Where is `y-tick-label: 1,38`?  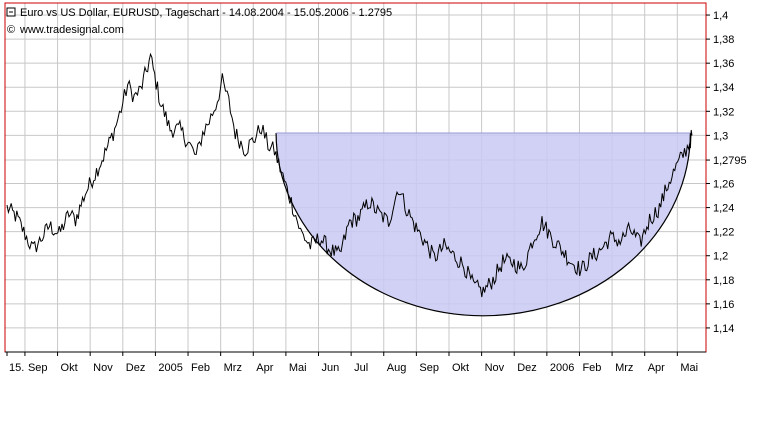
y-tick-label: 1,38 is located at coordinates (723, 40).